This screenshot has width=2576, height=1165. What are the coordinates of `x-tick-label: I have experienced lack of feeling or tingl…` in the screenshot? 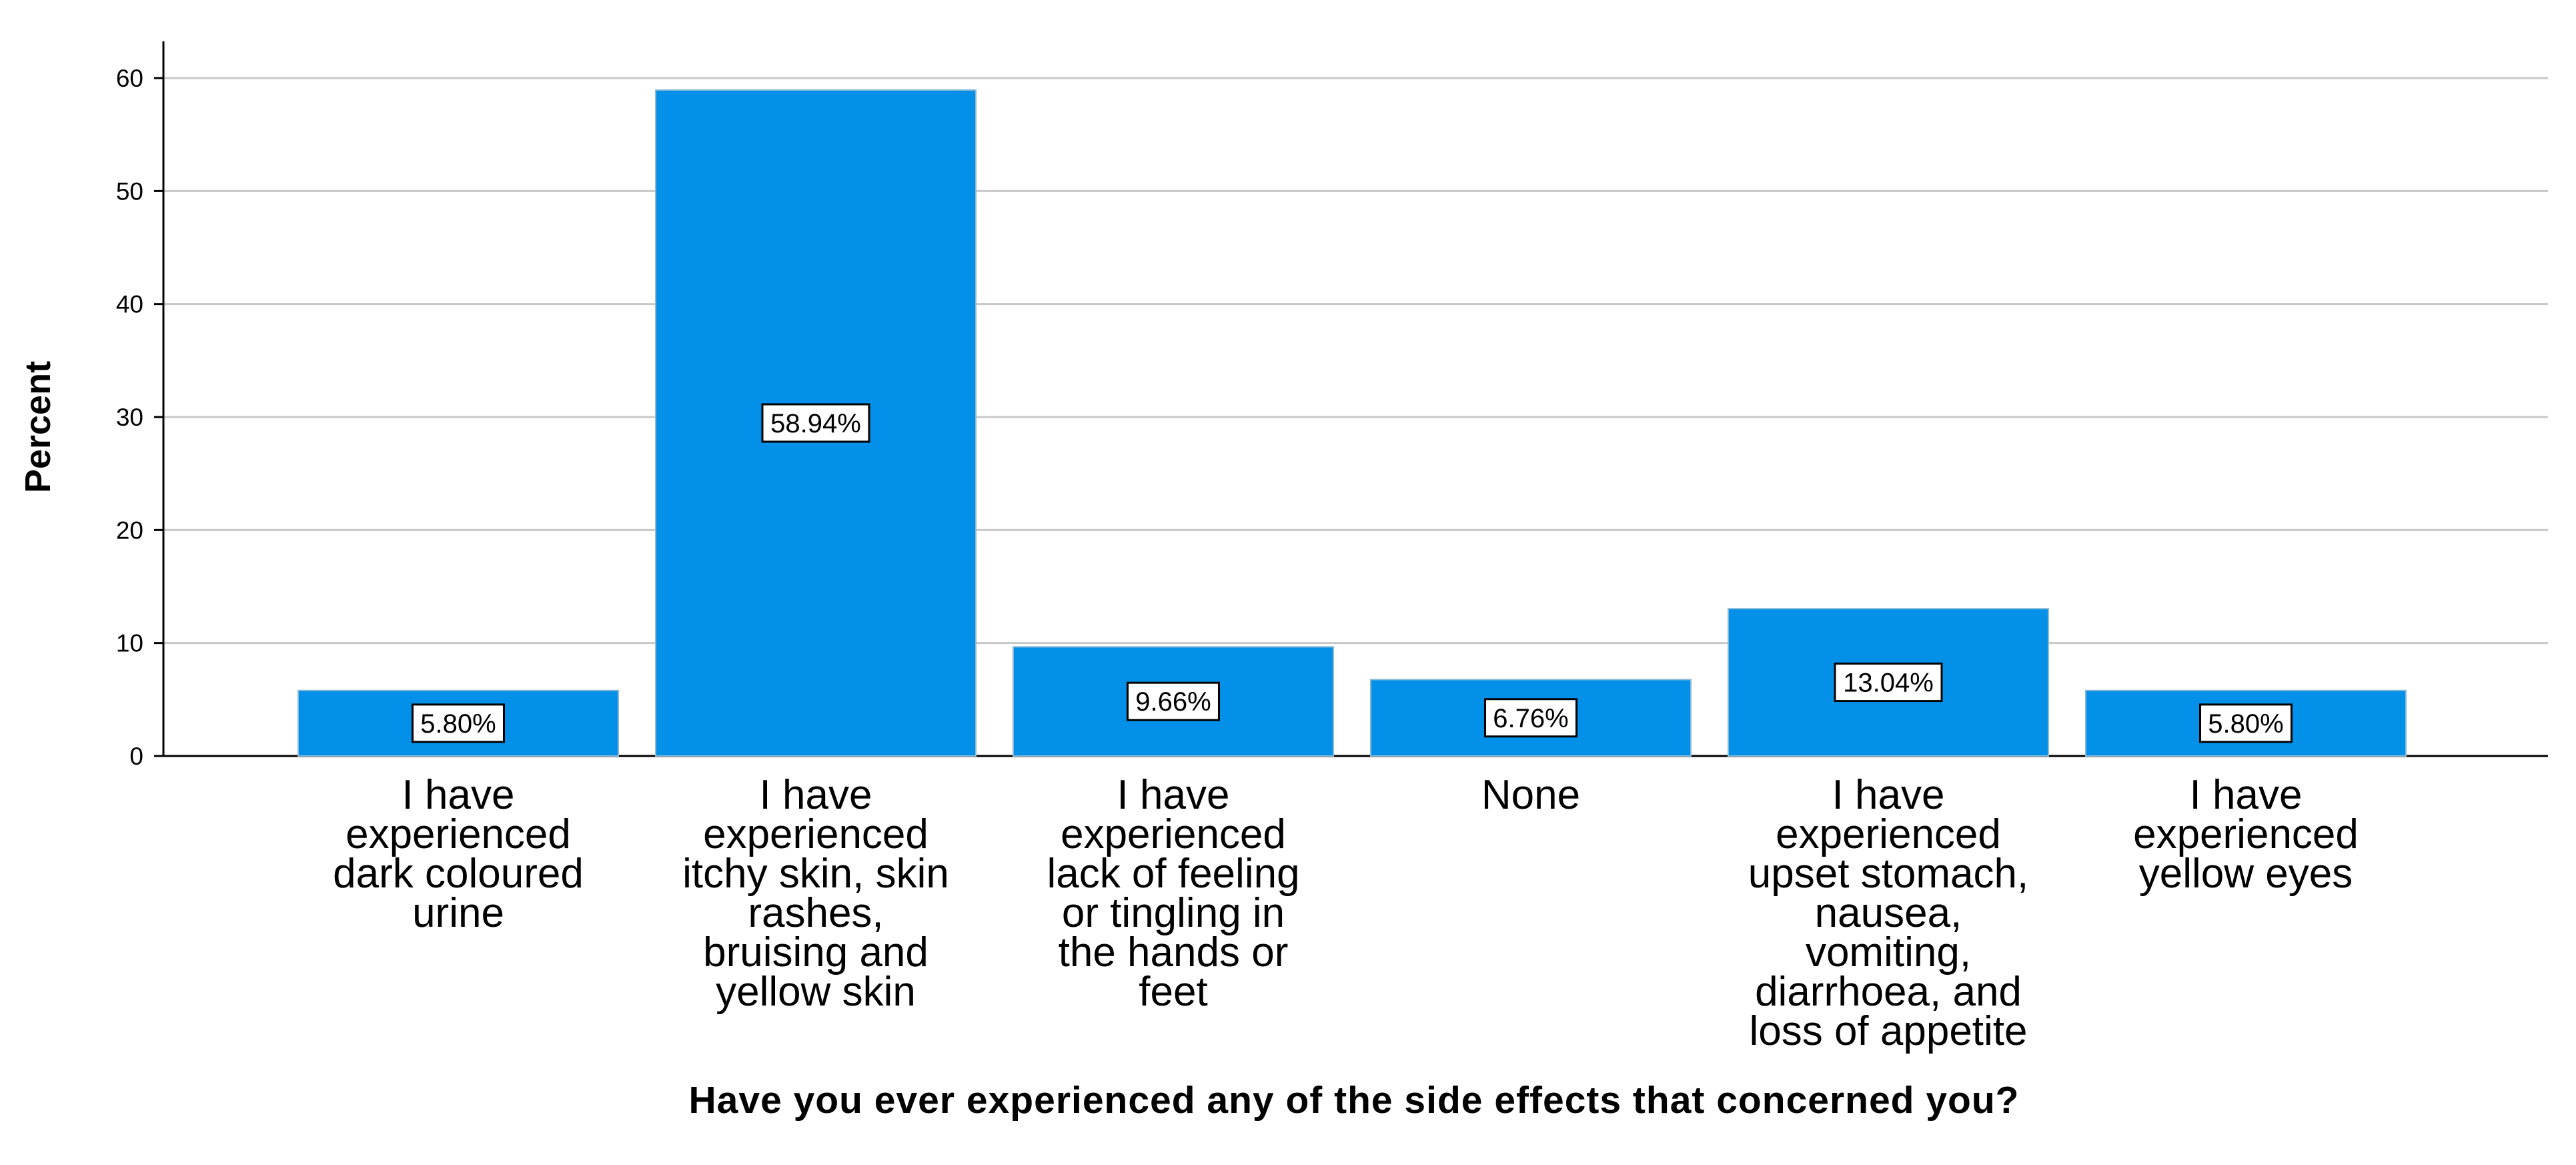 It's located at (1173, 893).